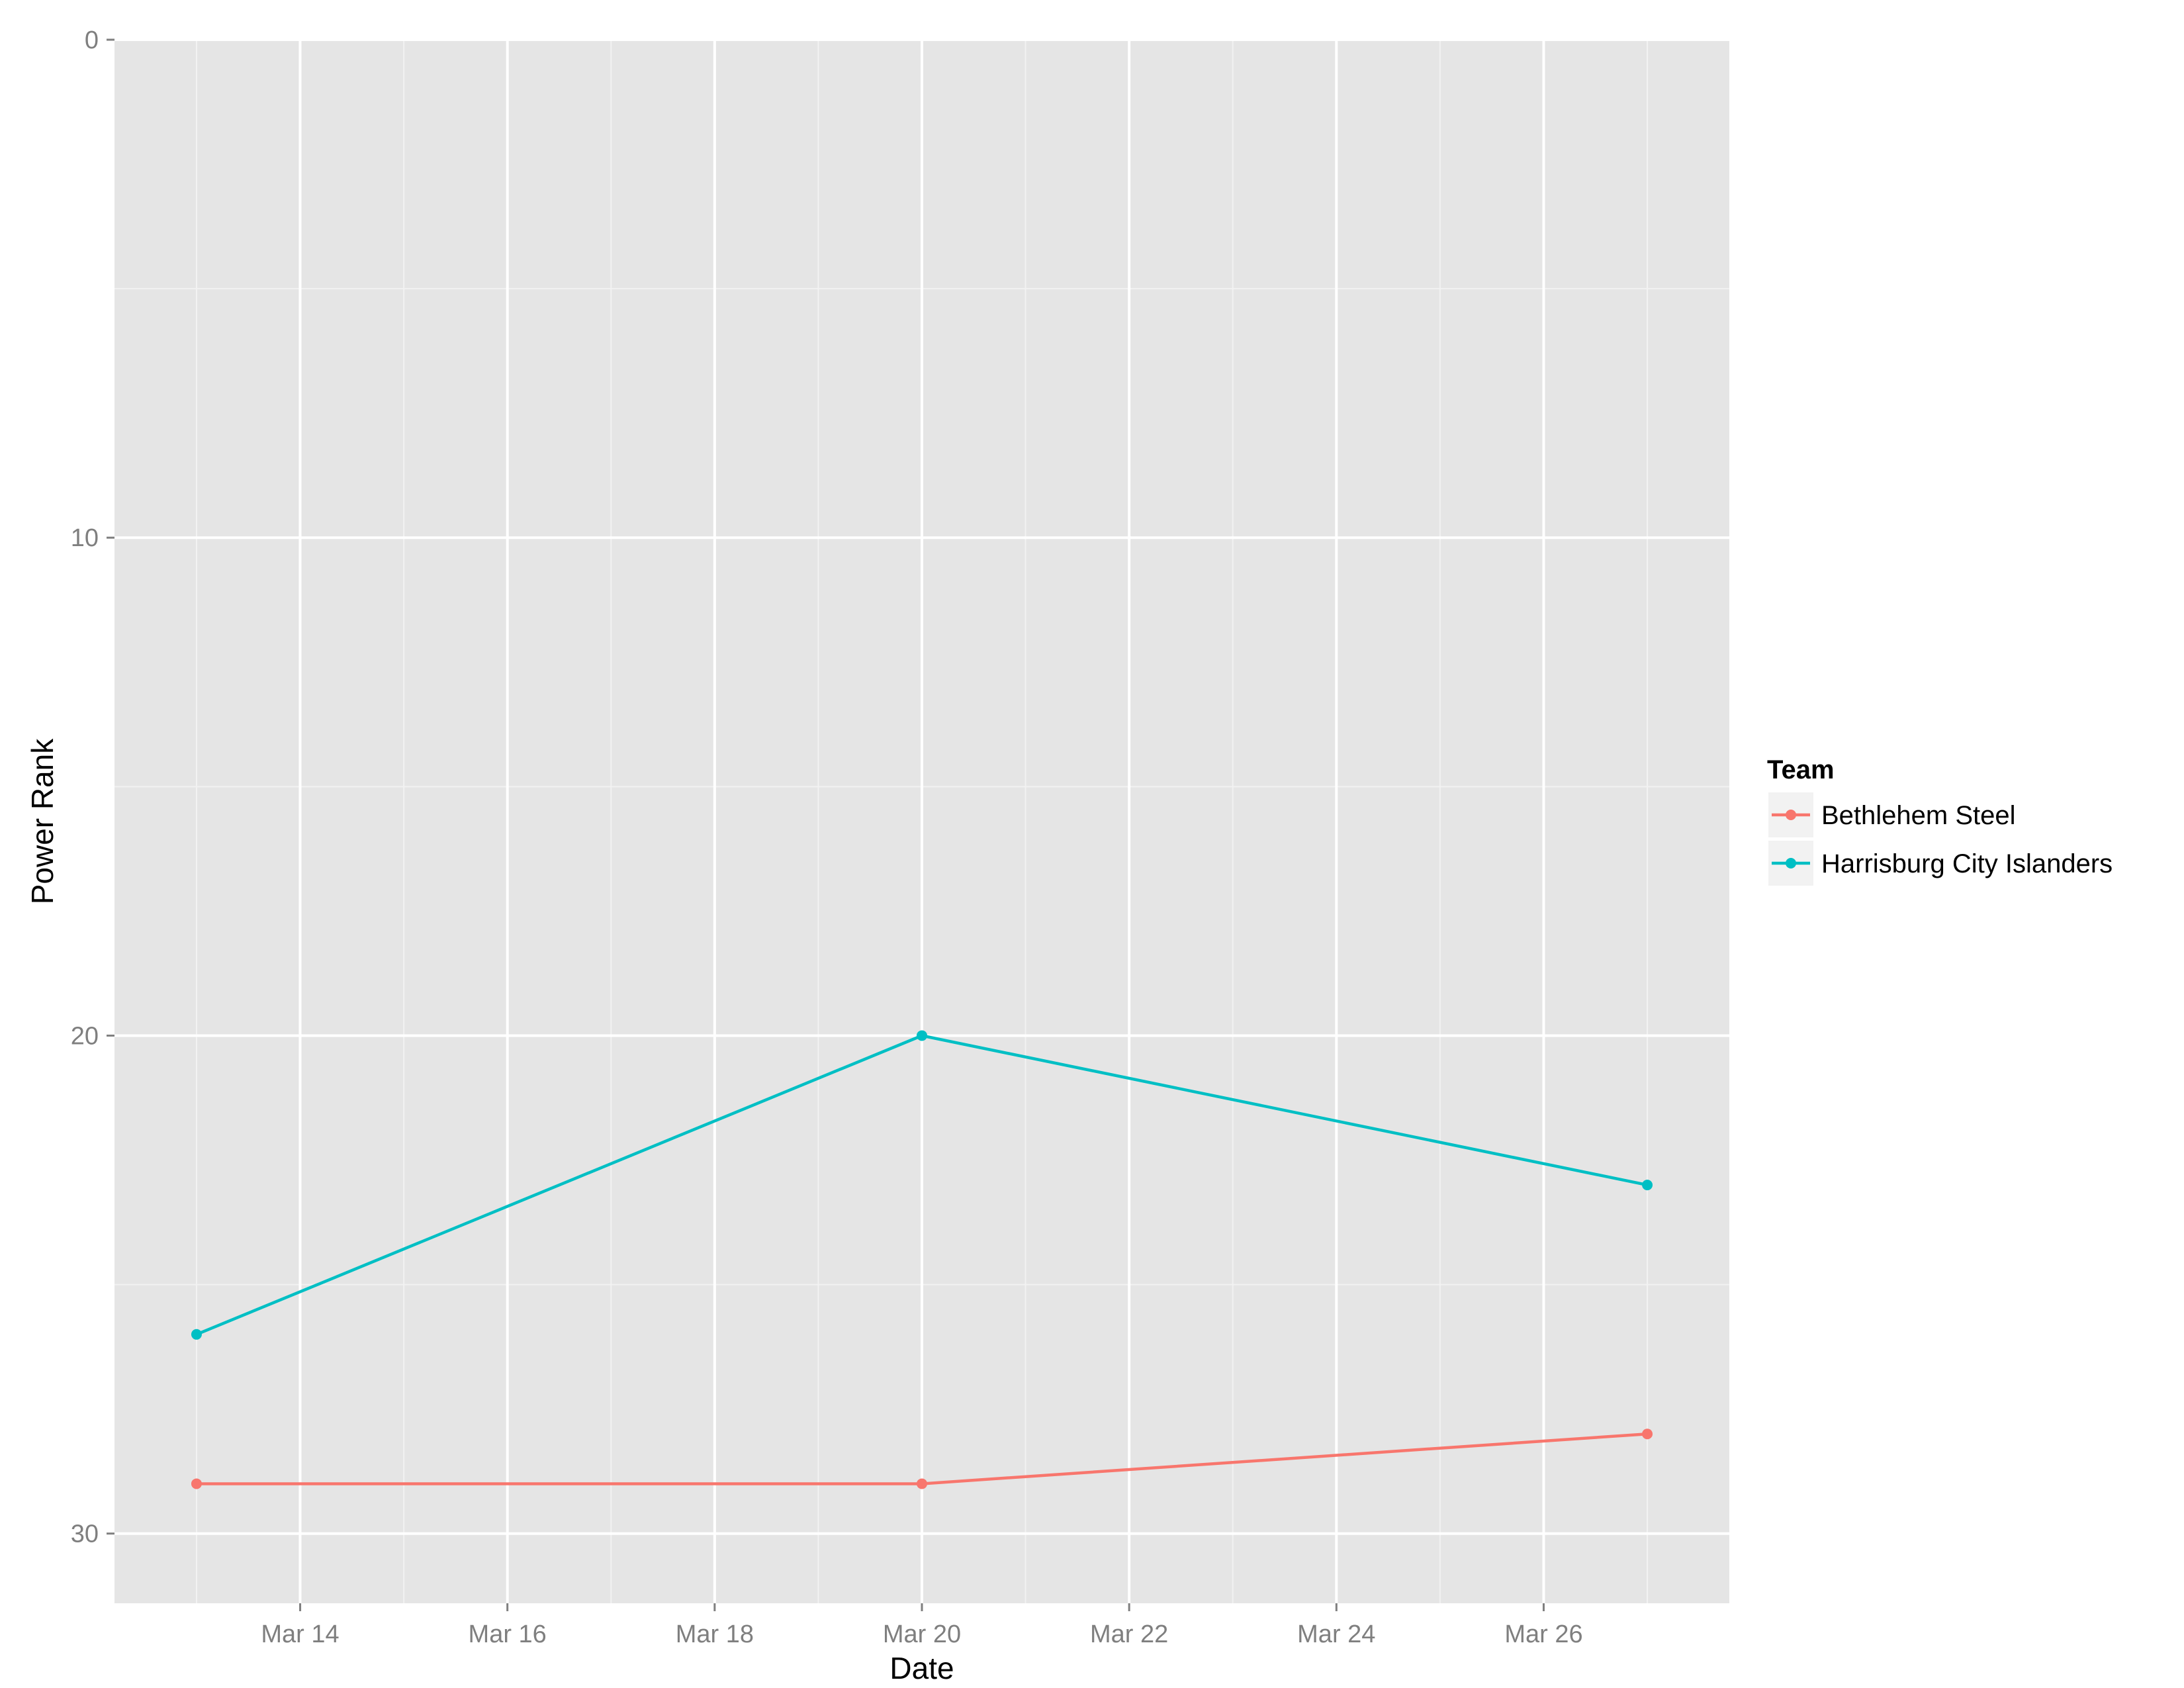 The width and height of the screenshot is (2184, 1688). I want to click on legend-label: Bethlehem Steel, so click(1918, 815).